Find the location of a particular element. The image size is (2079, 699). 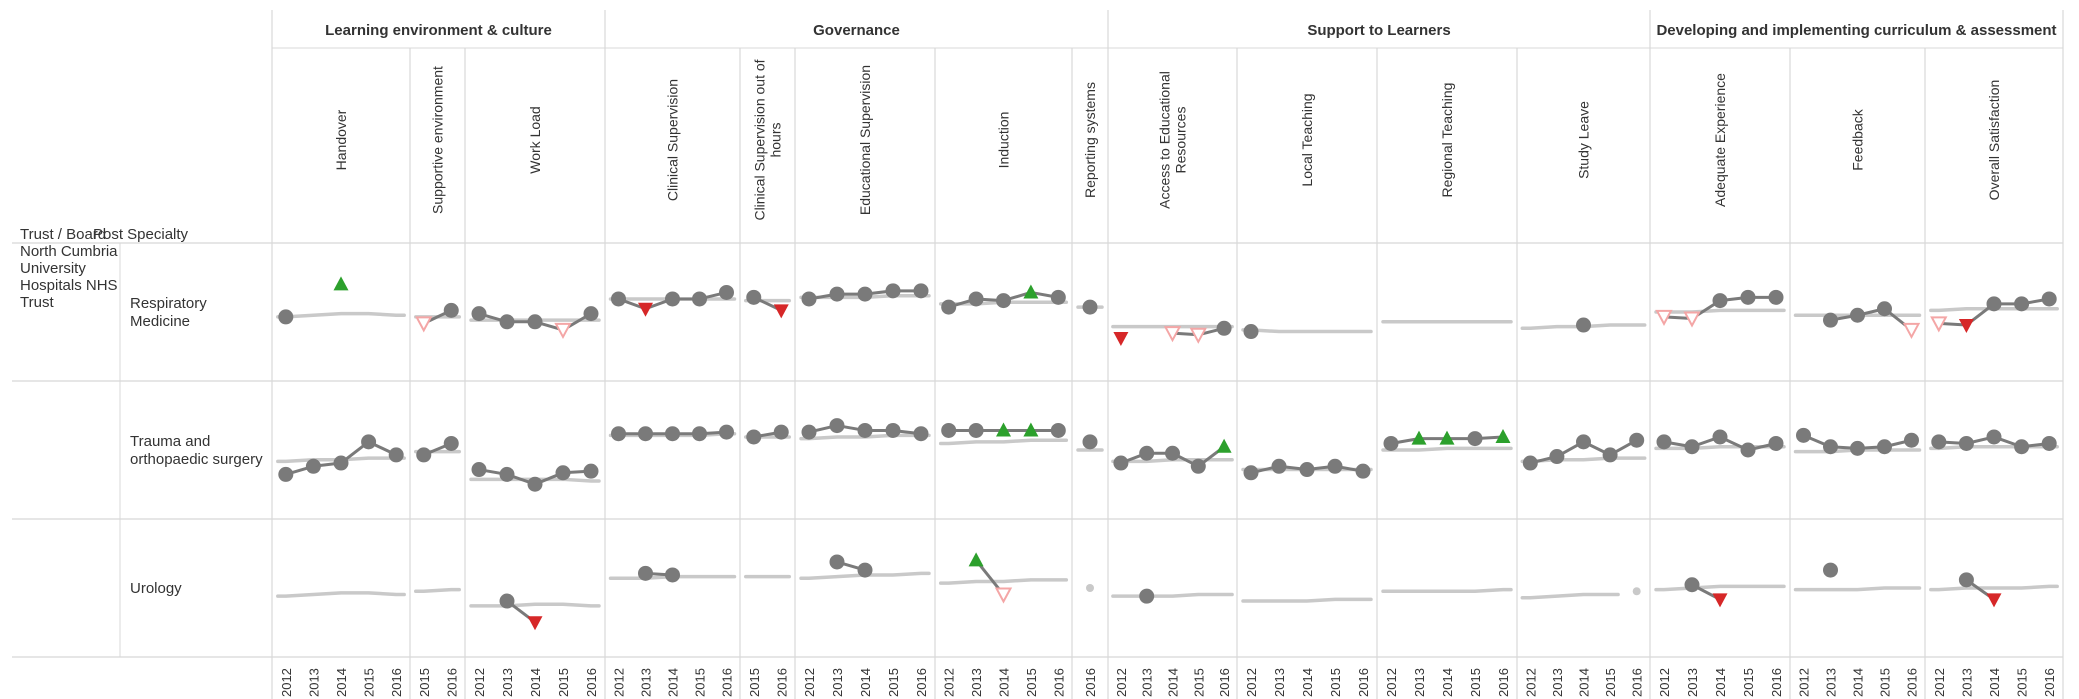

row-label: Medicine is located at coordinates (160, 321).